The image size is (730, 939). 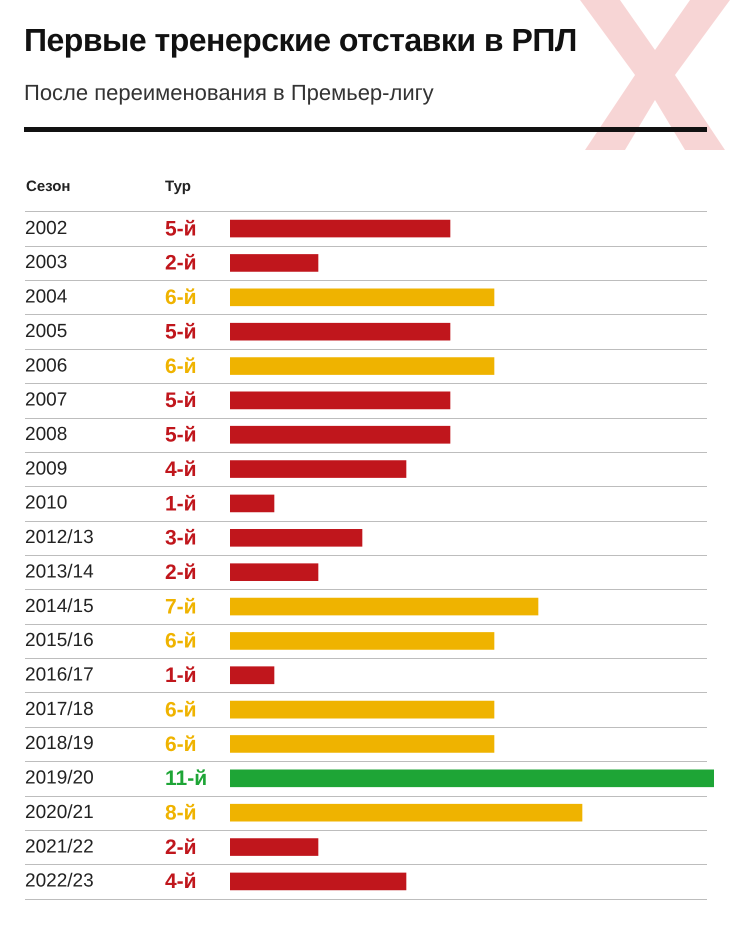 I want to click on text: Сезон, so click(x=48, y=186).